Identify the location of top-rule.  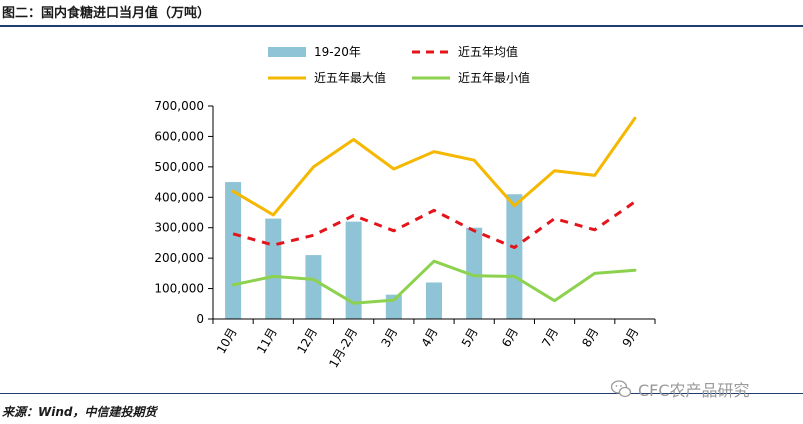
(401, 26).